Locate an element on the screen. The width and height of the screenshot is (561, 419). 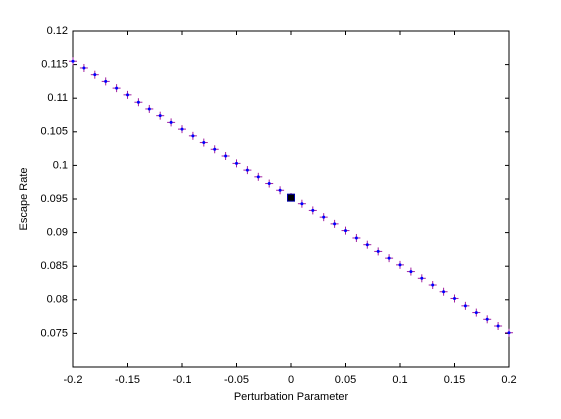
y-tick-label: 0.08 is located at coordinates (57, 300).